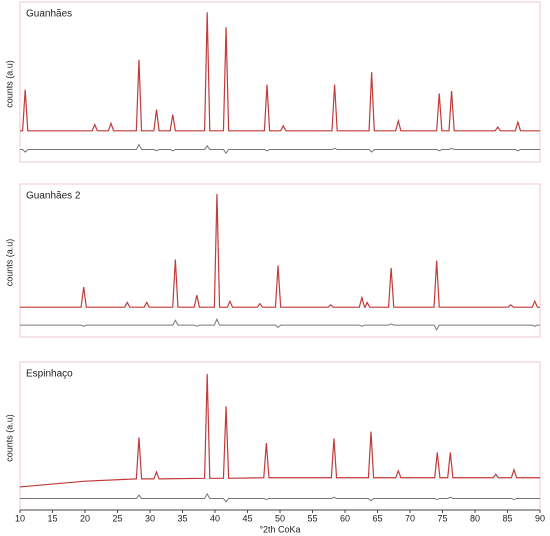  I want to click on x-tick-label: 65, so click(377, 518).